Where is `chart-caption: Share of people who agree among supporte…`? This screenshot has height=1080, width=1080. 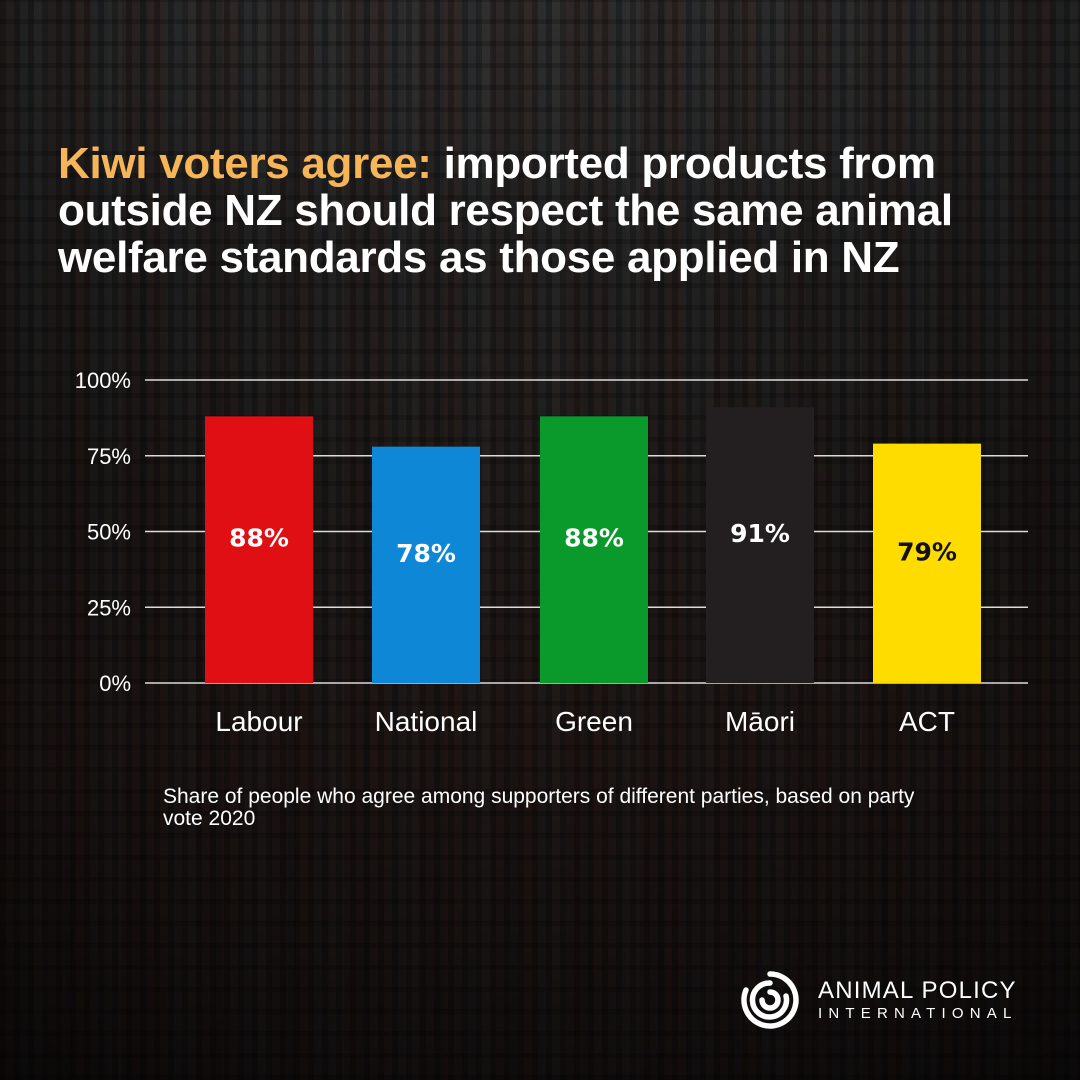 chart-caption: Share of people who agree among supporte… is located at coordinates (539, 807).